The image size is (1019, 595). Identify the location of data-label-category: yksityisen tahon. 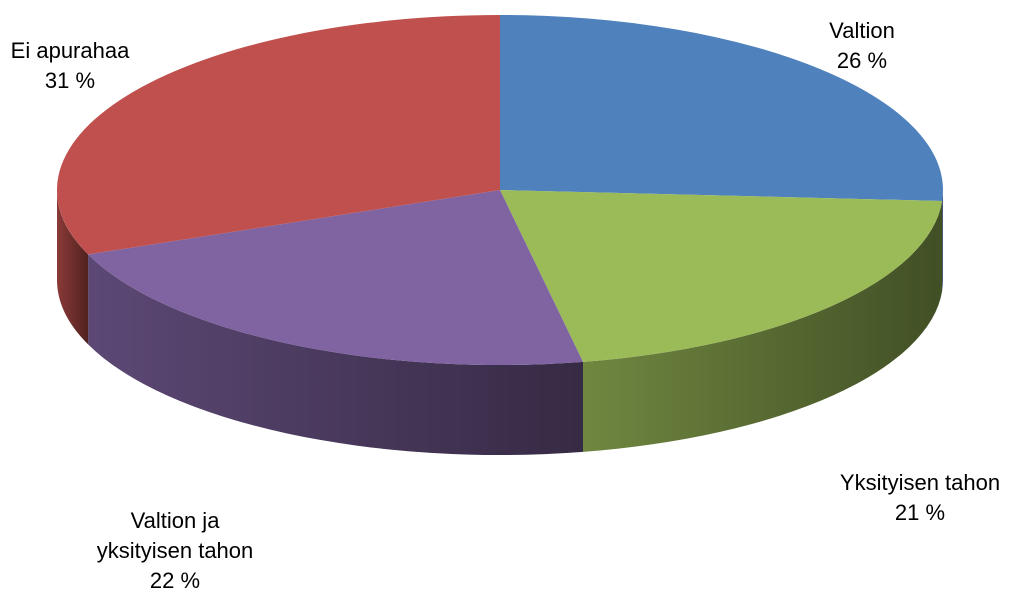
(175, 550).